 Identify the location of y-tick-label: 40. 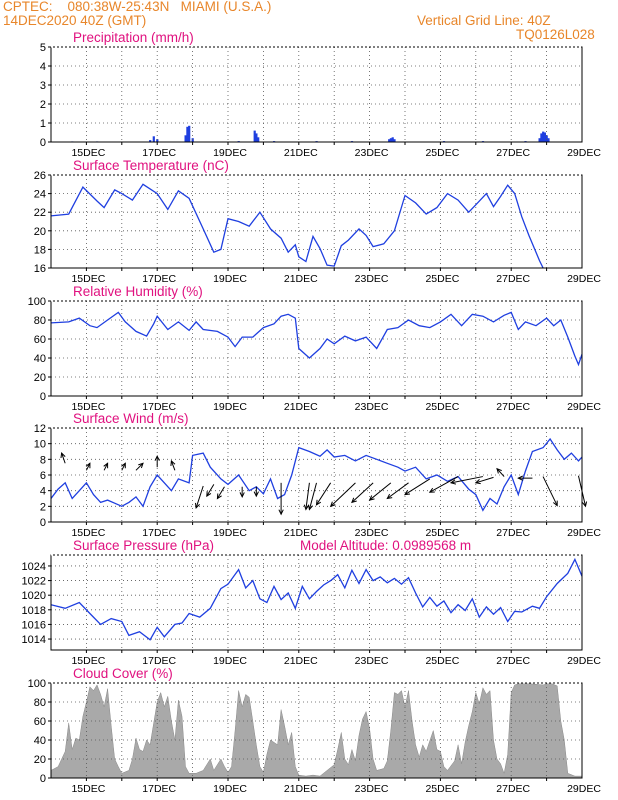
(40, 741).